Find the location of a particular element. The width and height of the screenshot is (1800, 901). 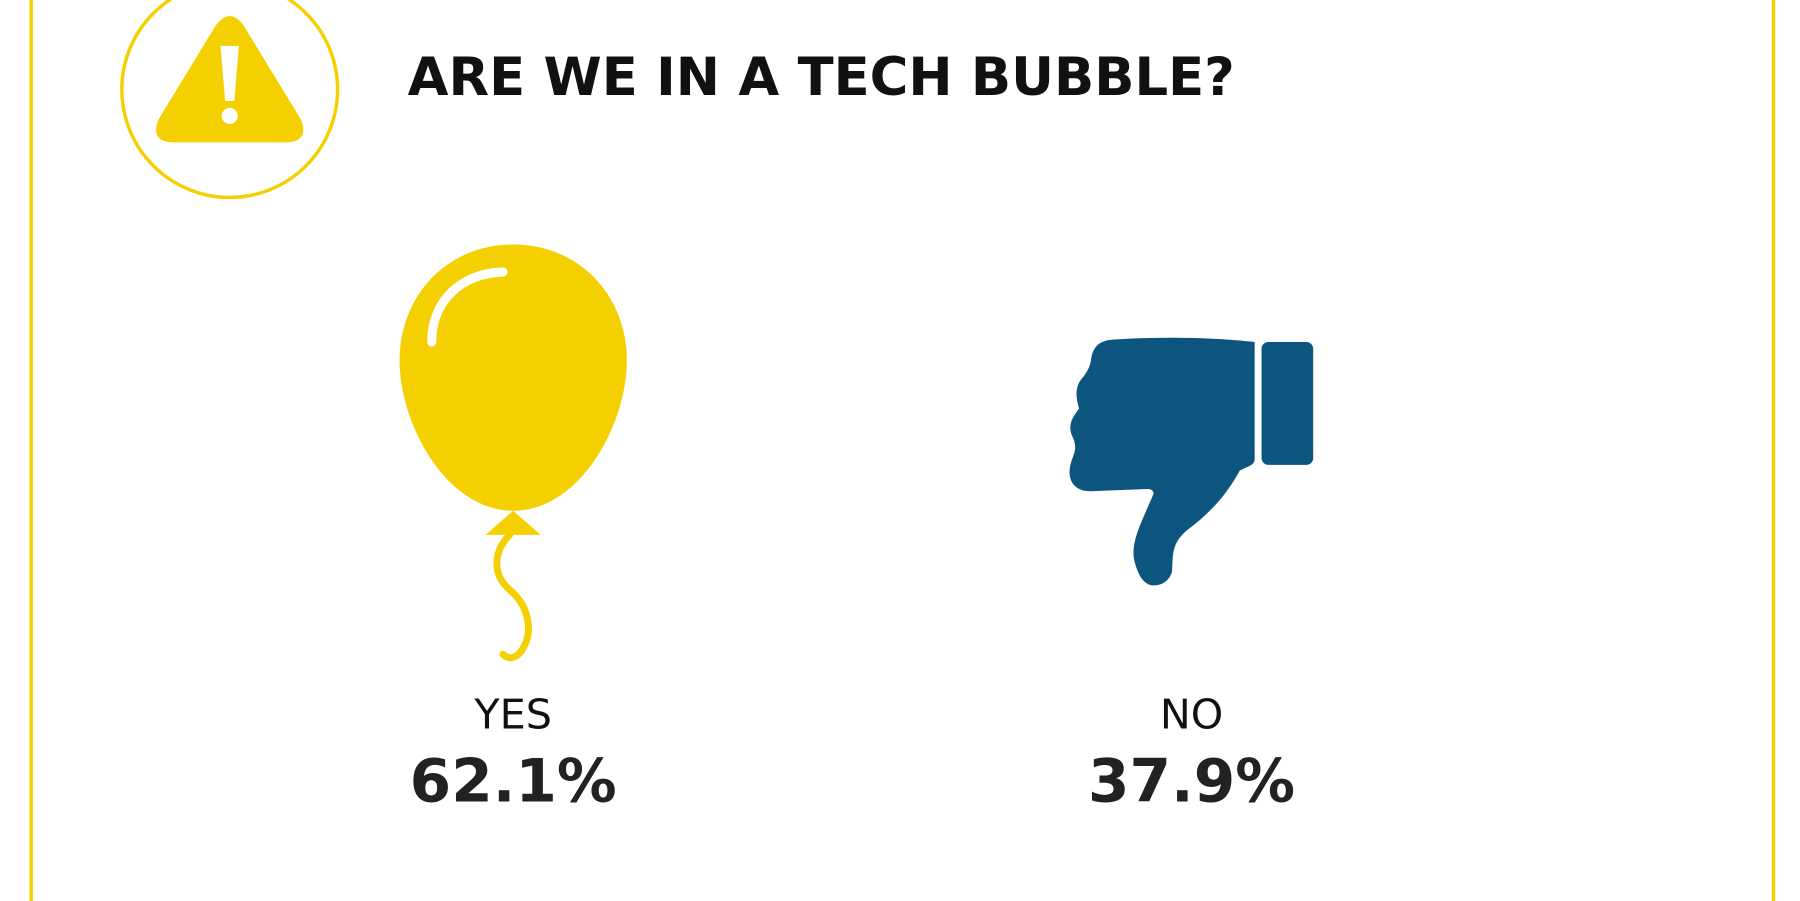

balloon-icon is located at coordinates (513, 453).